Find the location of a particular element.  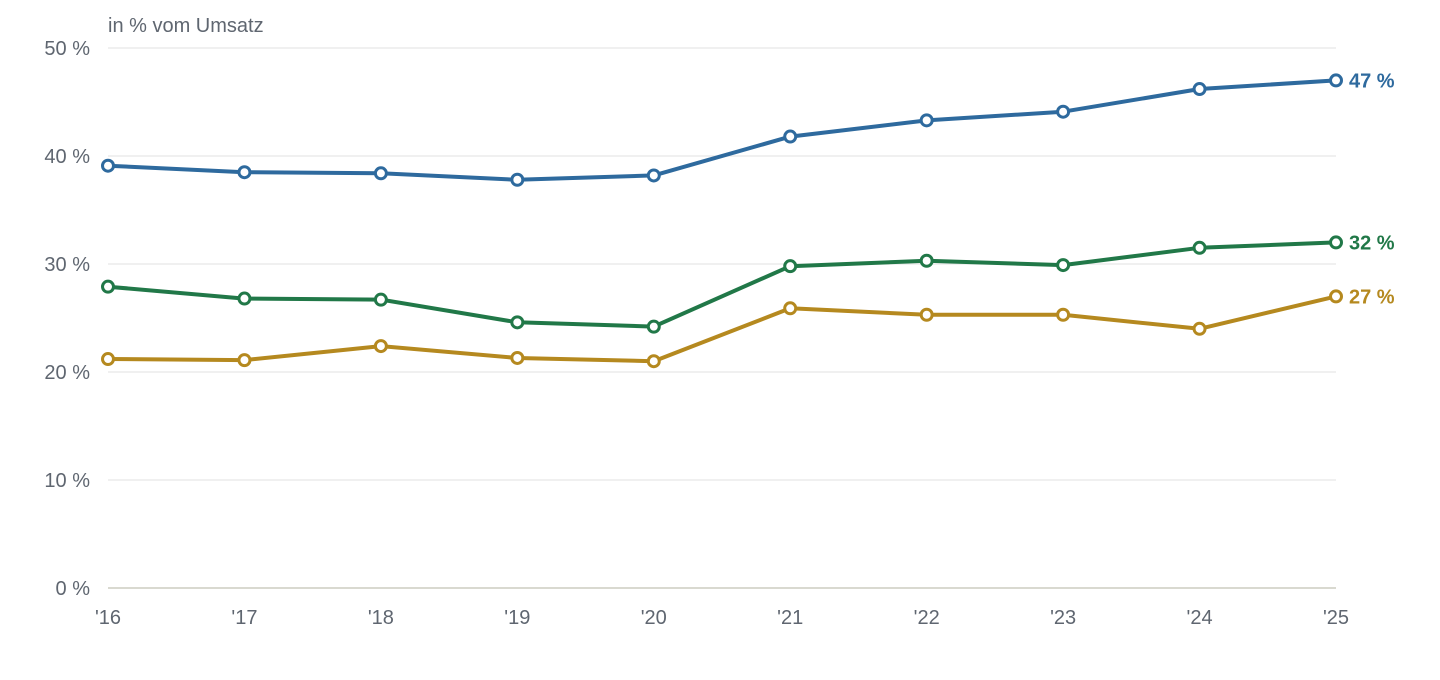

y-tick-label: 10 % is located at coordinates (67, 481).